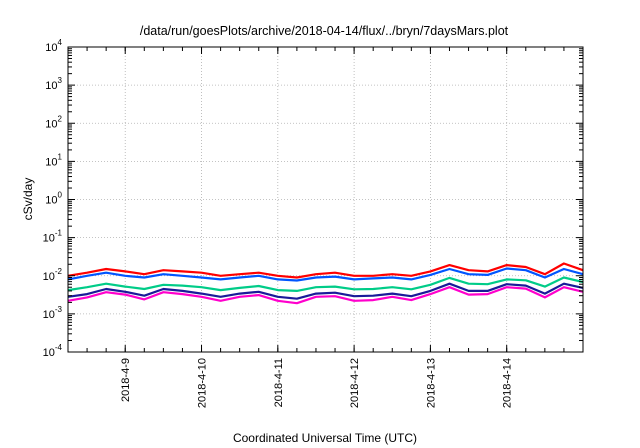 The width and height of the screenshot is (640, 448). I want to click on y-tick-exponent: 4, so click(60, 42).